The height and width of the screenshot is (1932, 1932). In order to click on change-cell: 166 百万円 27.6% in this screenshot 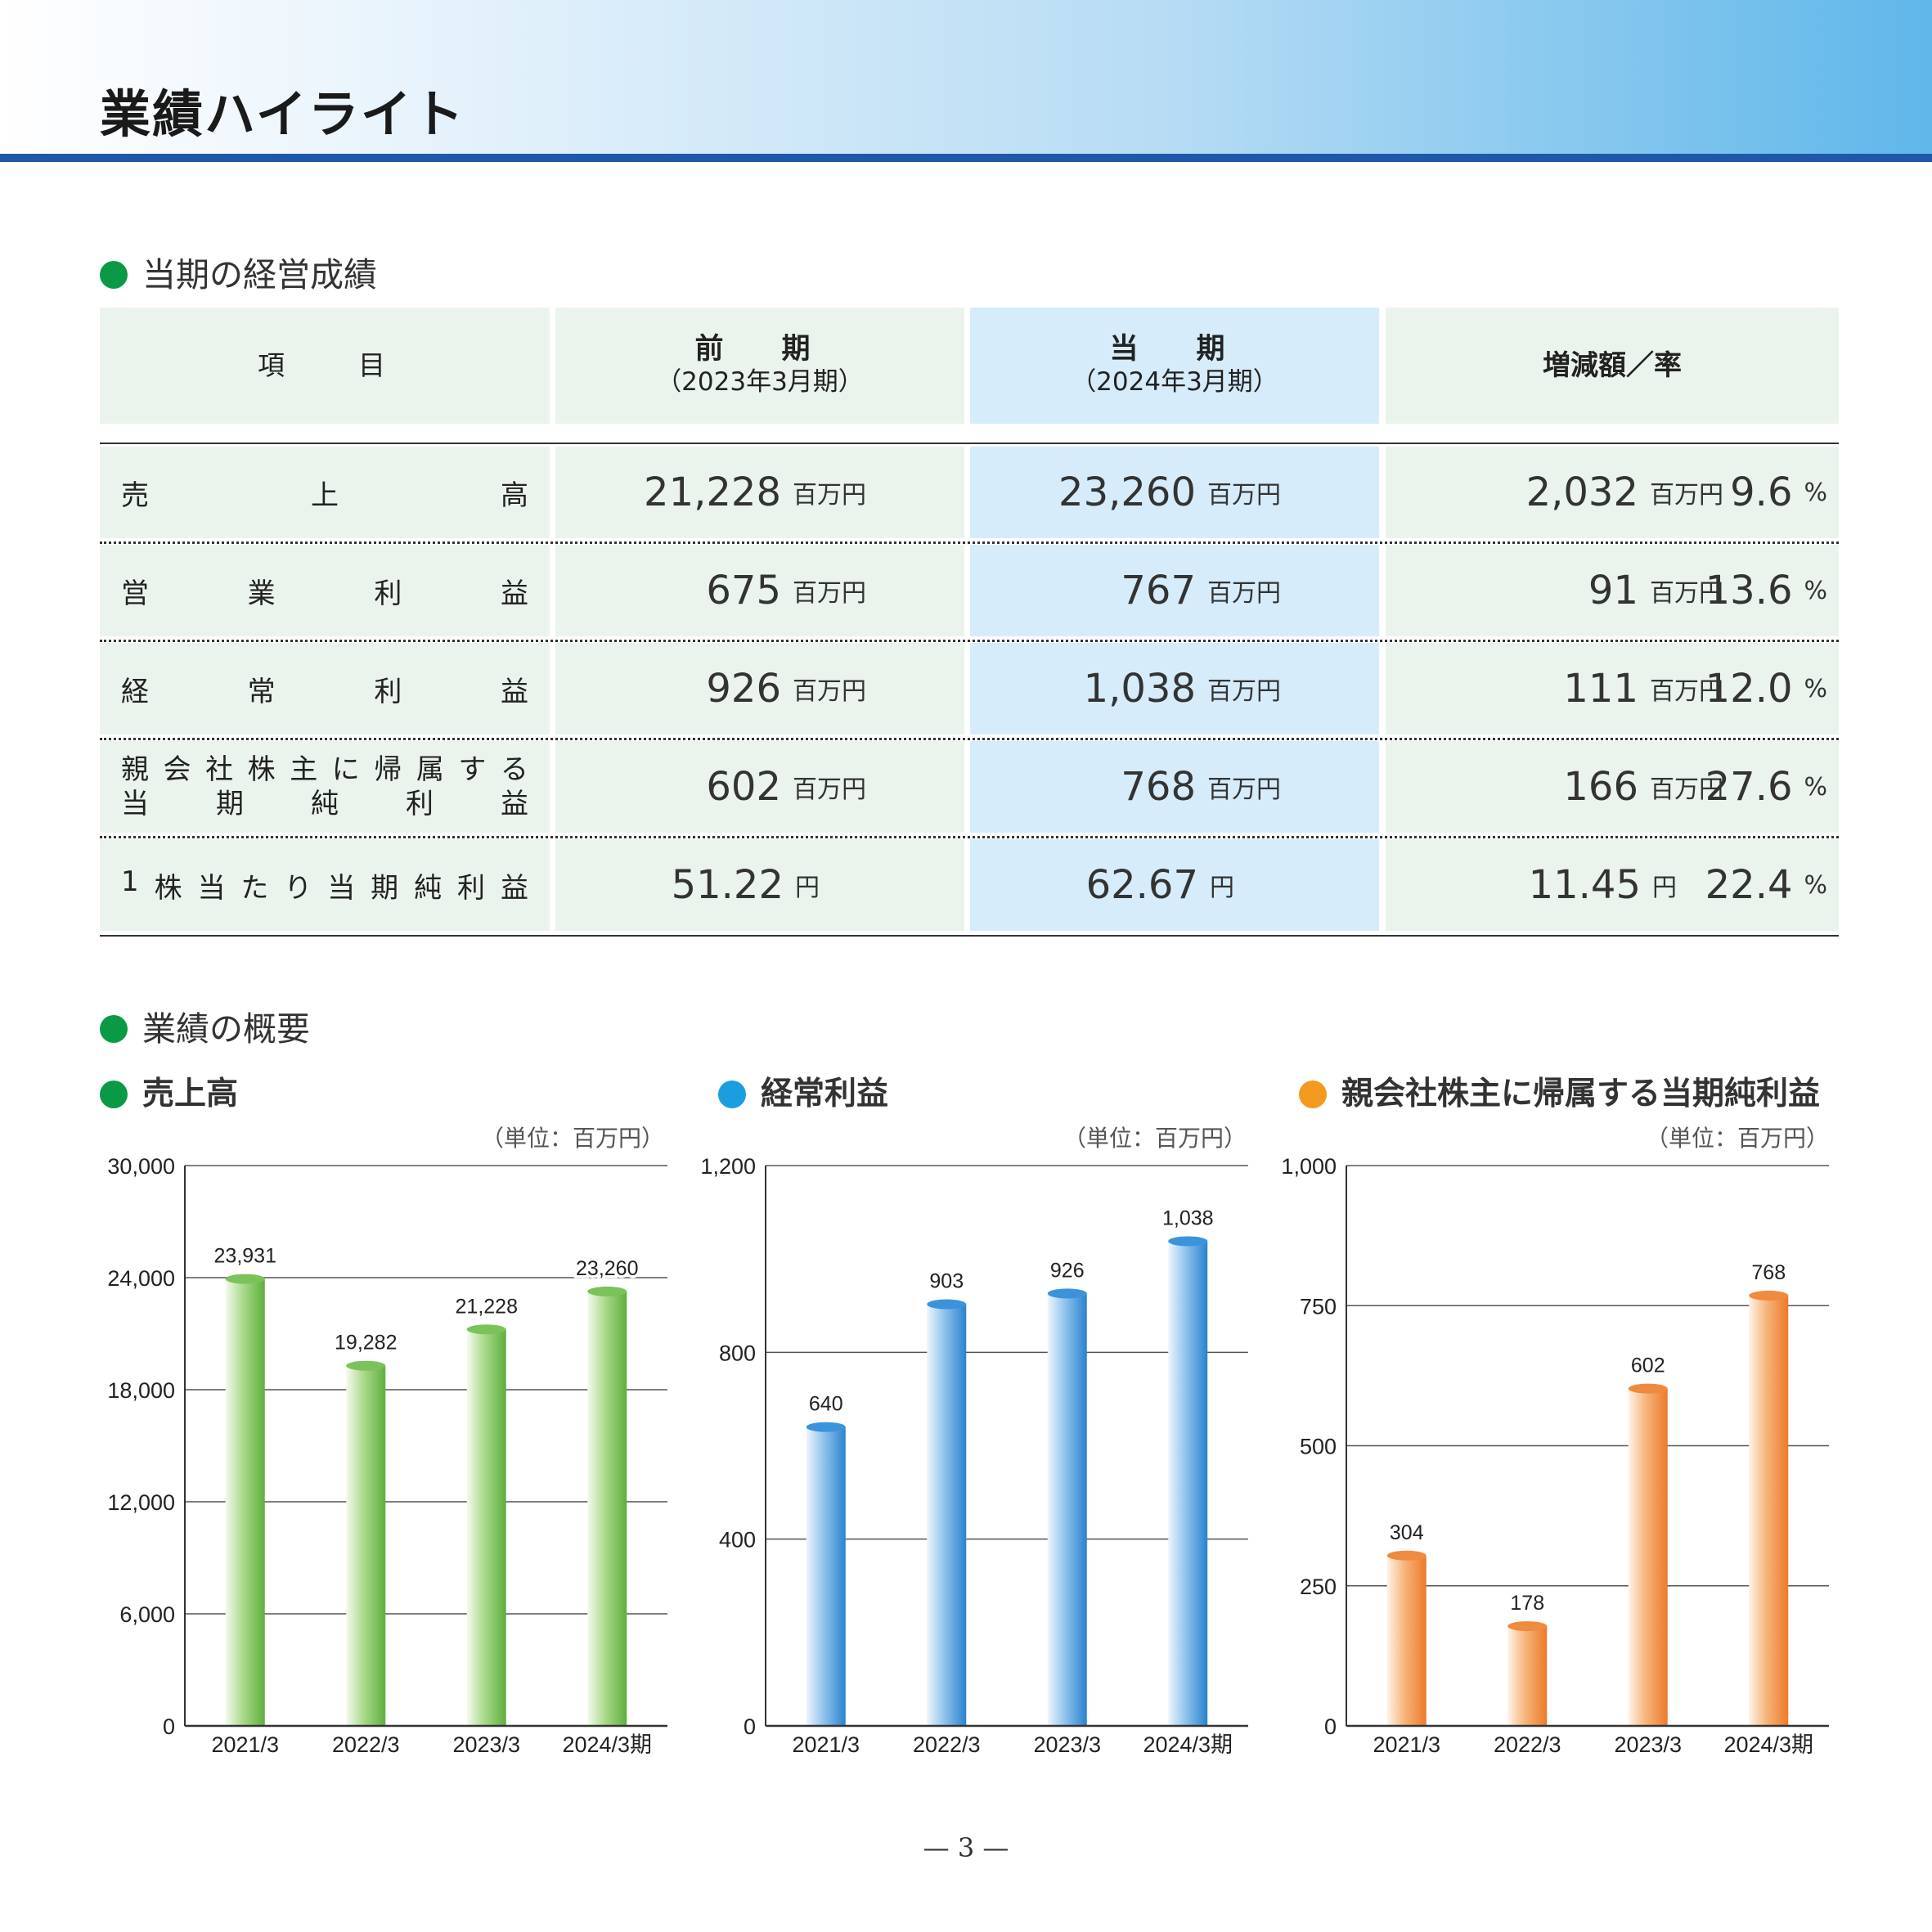, I will do `click(1613, 787)`.